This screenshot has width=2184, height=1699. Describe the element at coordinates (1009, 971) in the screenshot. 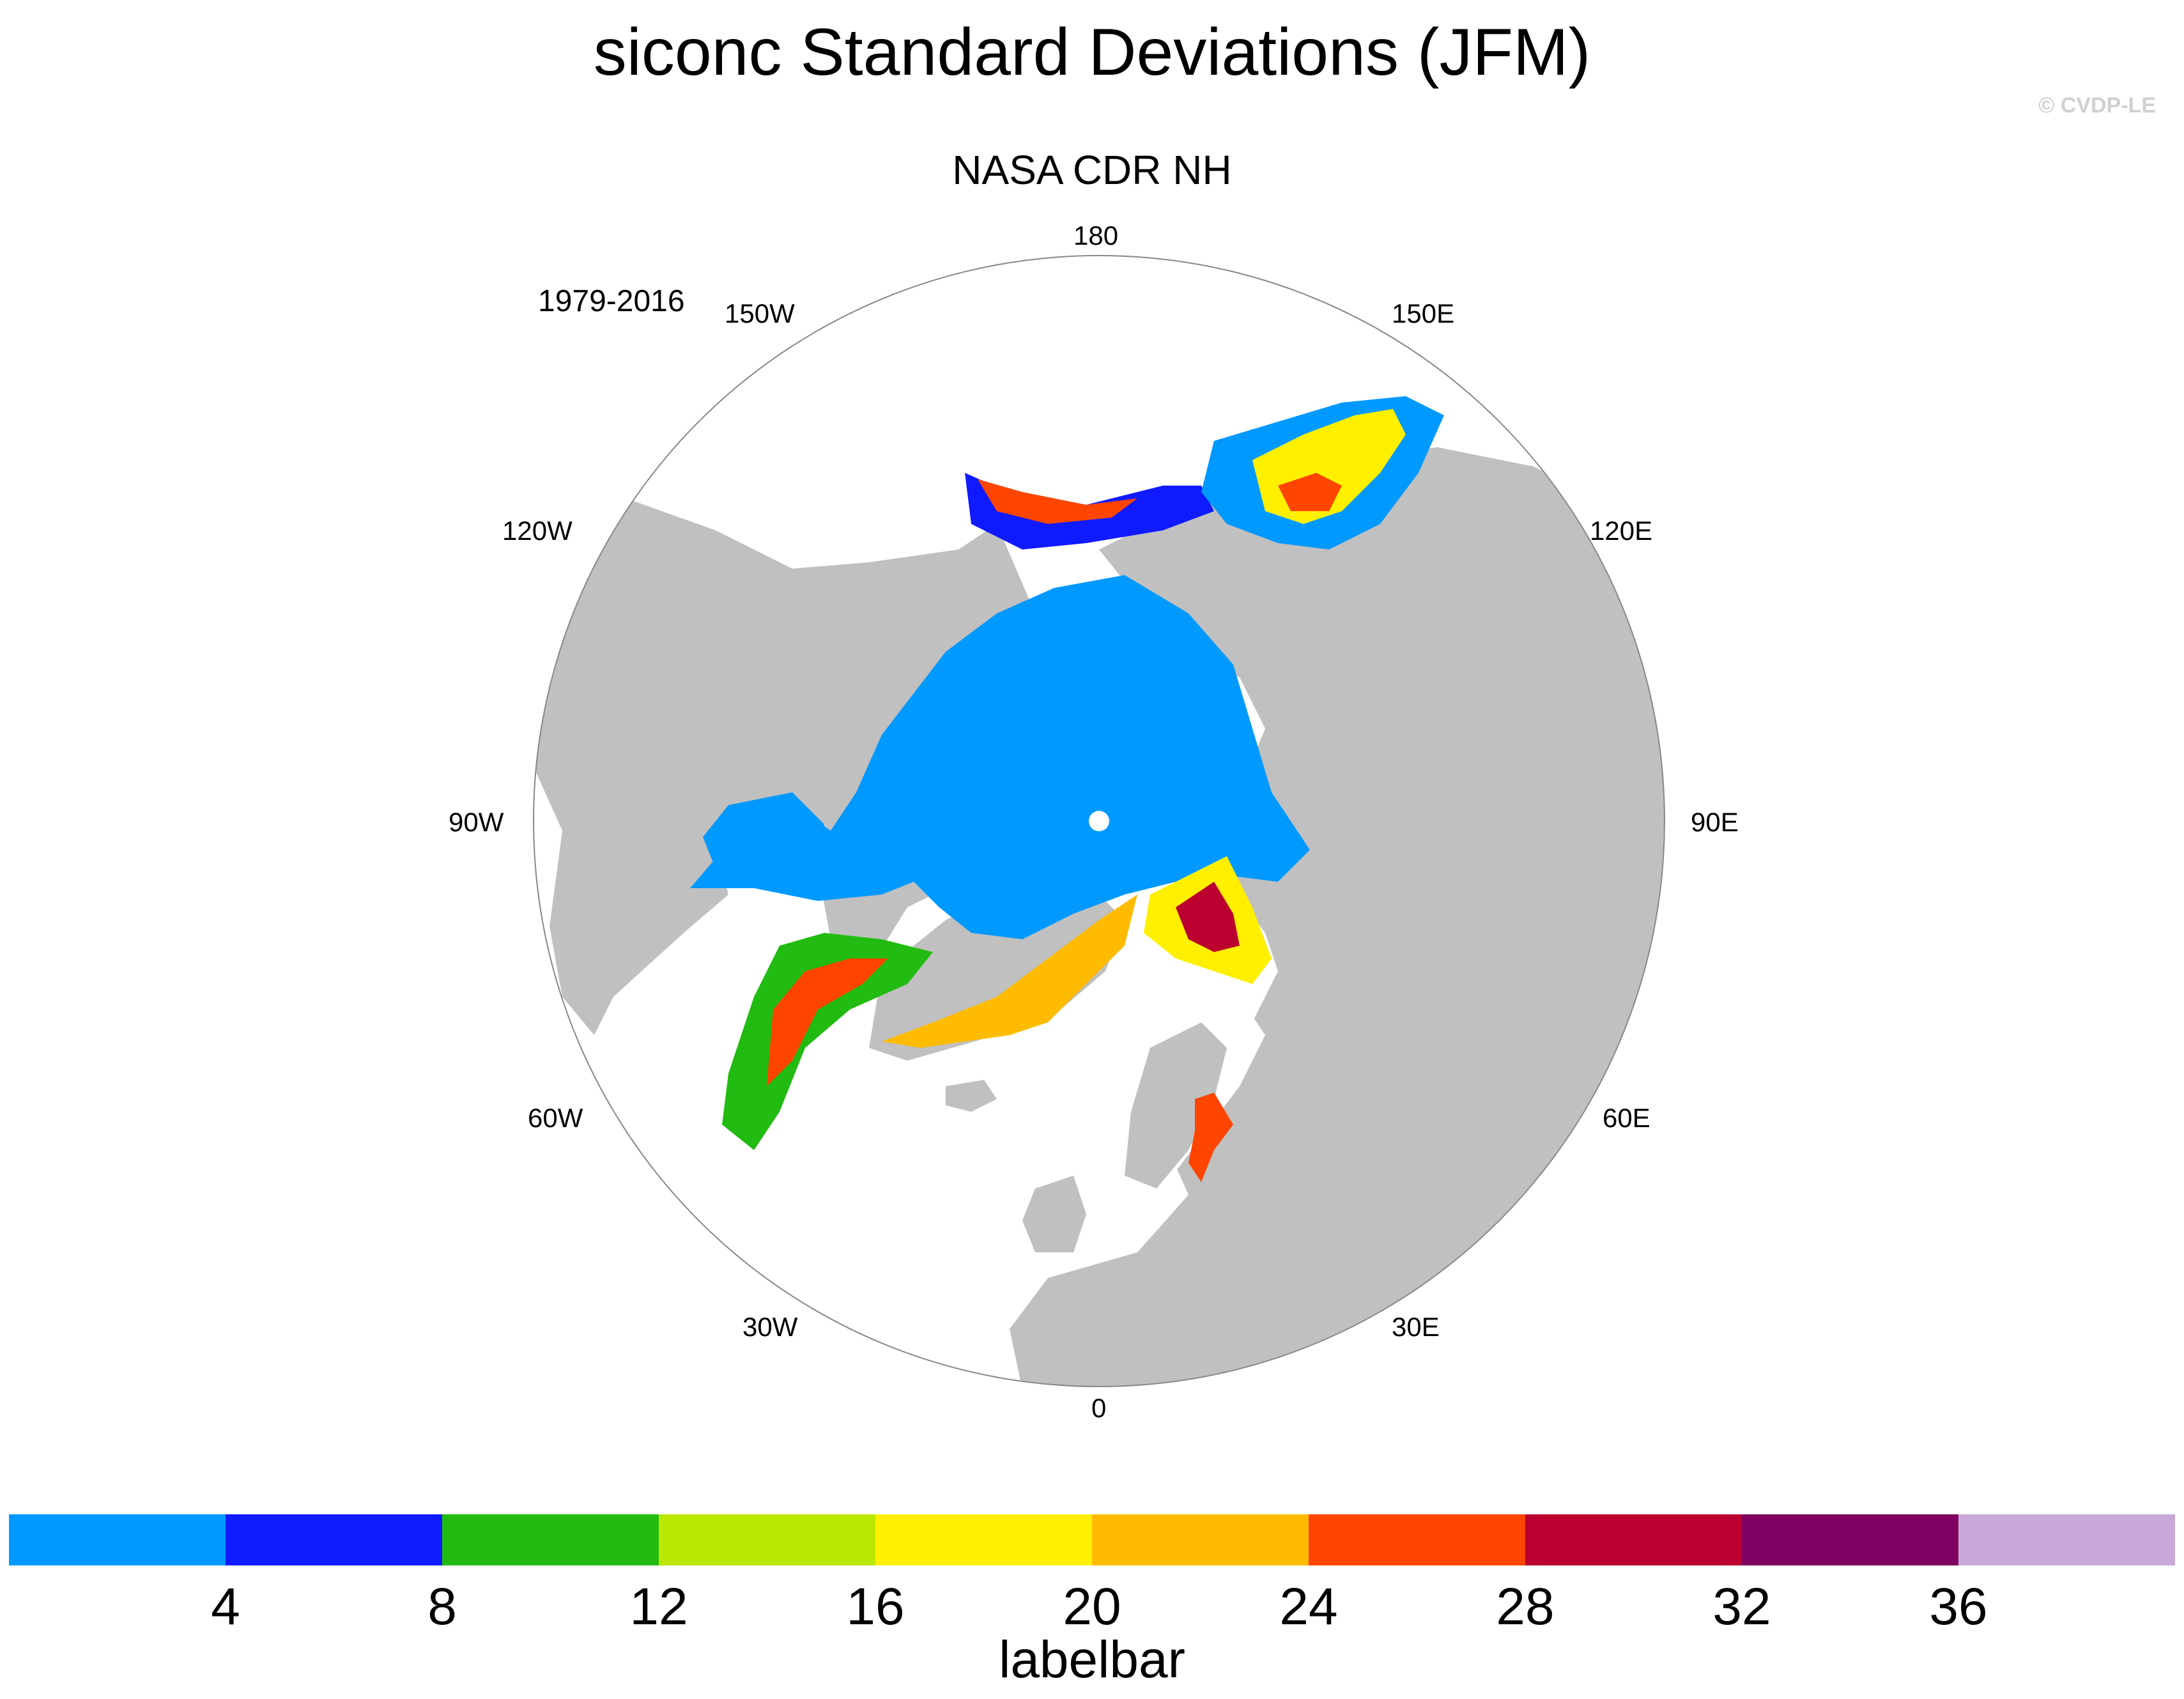

I see `ice-greenland-sea` at that location.